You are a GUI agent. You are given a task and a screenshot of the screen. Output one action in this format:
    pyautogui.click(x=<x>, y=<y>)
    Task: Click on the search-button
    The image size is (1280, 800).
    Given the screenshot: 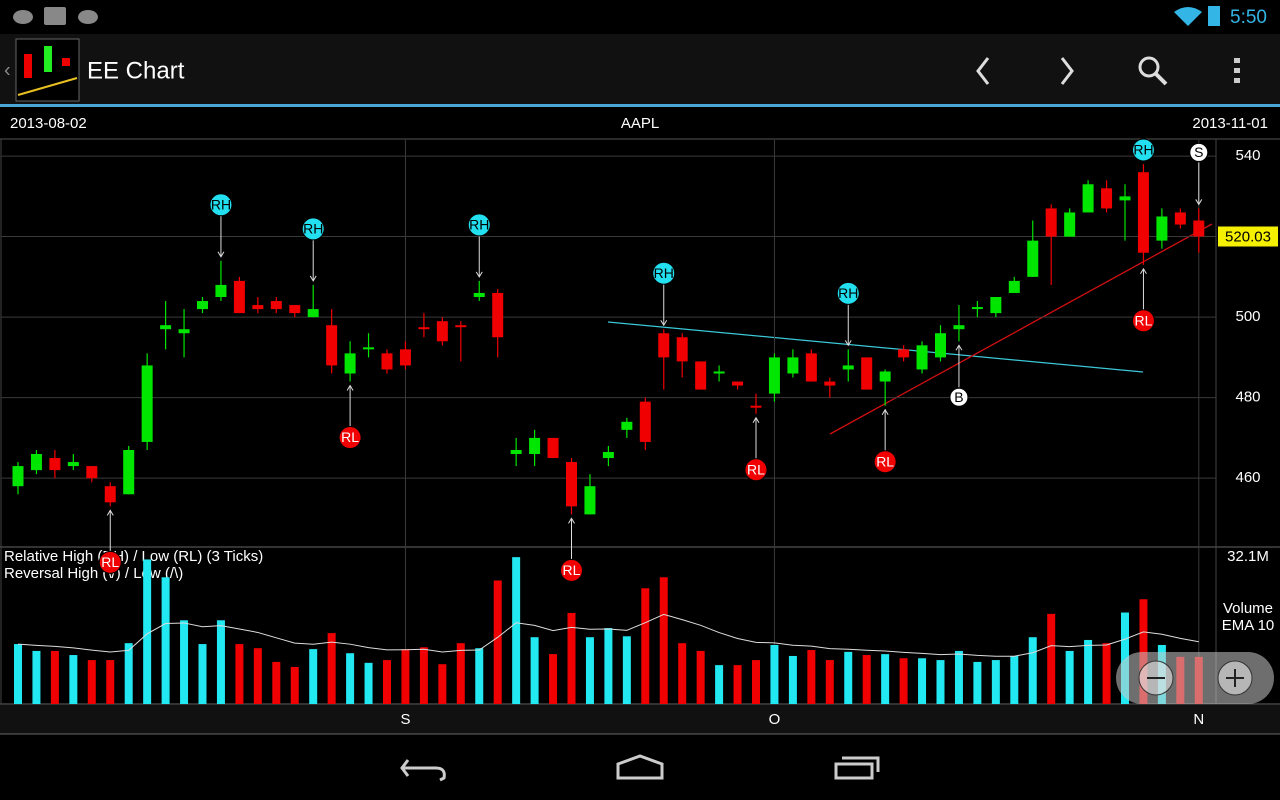 What is the action you would take?
    pyautogui.click(x=1153, y=71)
    